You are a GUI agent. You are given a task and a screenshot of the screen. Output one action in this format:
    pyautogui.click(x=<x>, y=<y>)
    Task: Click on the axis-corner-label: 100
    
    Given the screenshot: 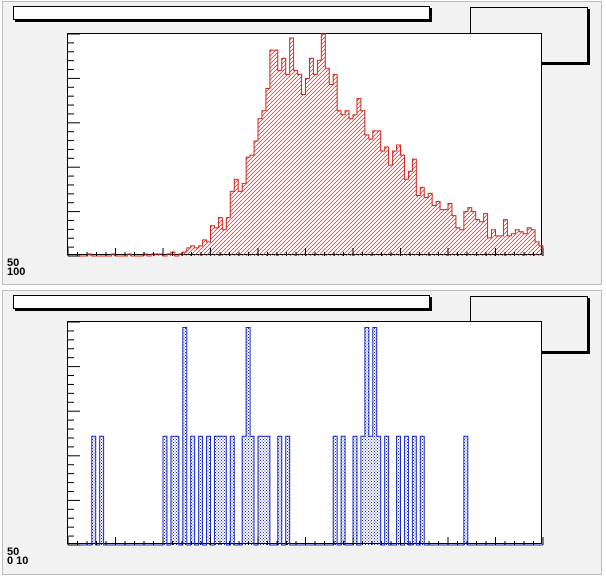 What is the action you would take?
    pyautogui.click(x=16, y=272)
    